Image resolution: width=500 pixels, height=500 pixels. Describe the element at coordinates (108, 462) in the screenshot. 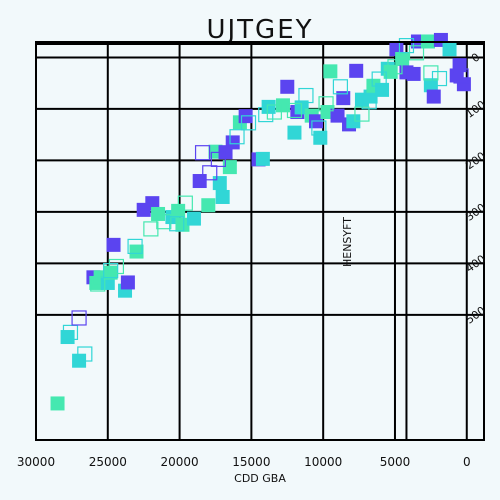

I see `x-tick-label: 25000` at that location.